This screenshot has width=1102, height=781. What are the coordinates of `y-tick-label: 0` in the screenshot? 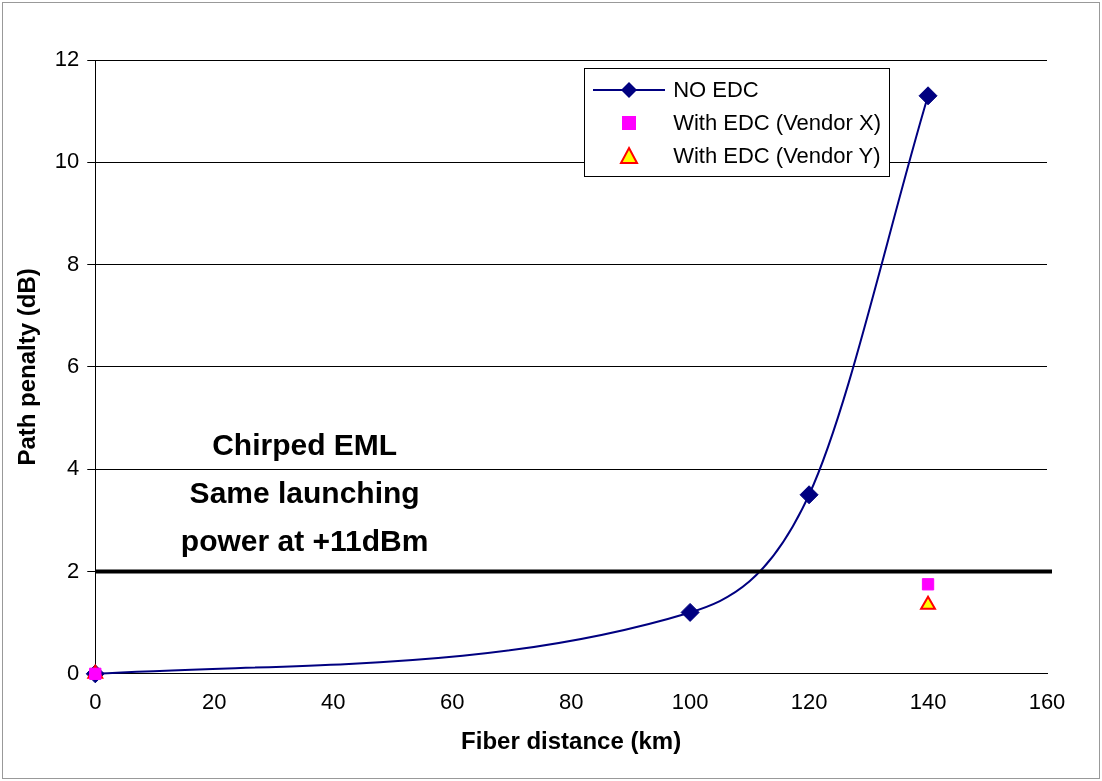 It's located at (73, 672).